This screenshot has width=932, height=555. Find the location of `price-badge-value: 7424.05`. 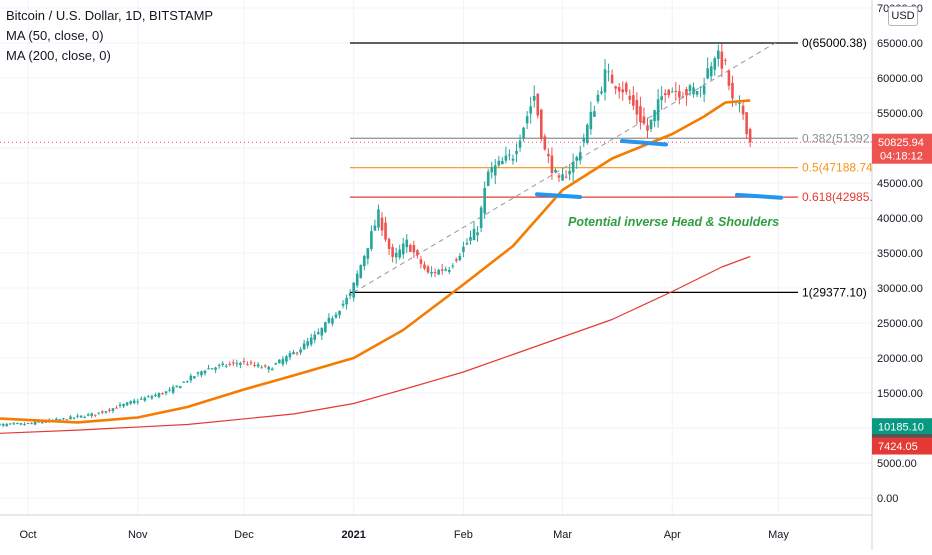

price-badge-value: 7424.05 is located at coordinates (898, 447).